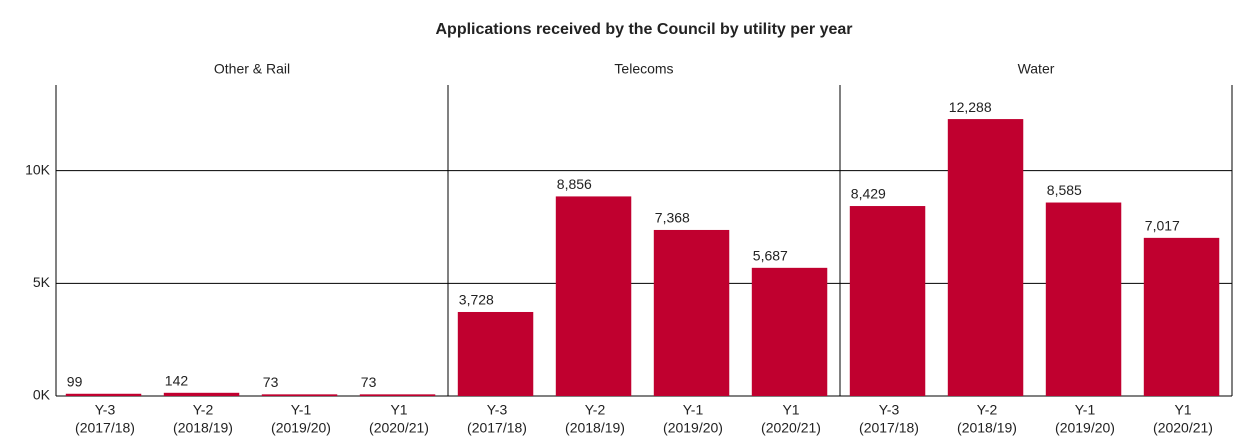 The image size is (1234, 441). Describe the element at coordinates (643, 69) in the screenshot. I see `panel-label: Telecoms` at that location.